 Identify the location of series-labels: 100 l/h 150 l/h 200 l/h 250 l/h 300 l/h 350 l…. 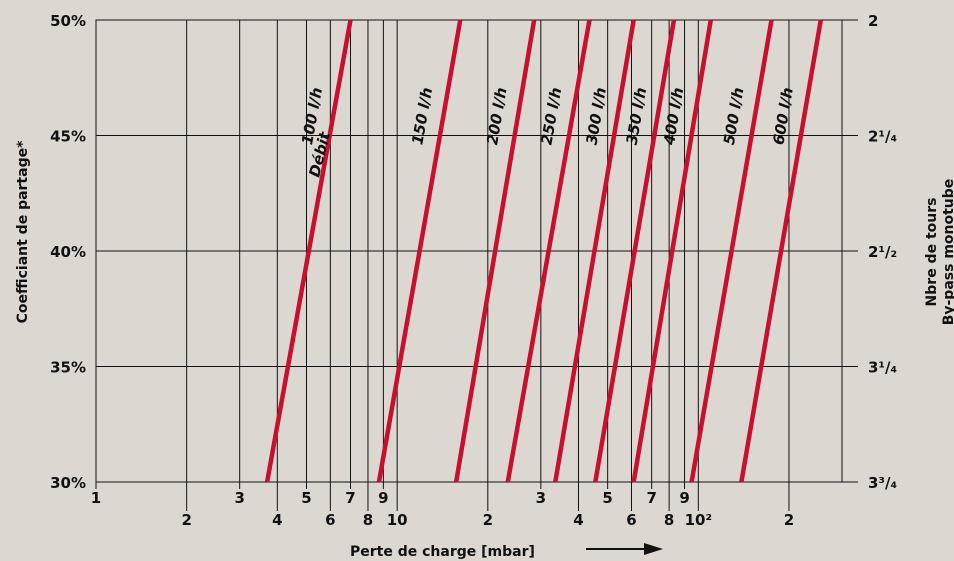
(547, 116).